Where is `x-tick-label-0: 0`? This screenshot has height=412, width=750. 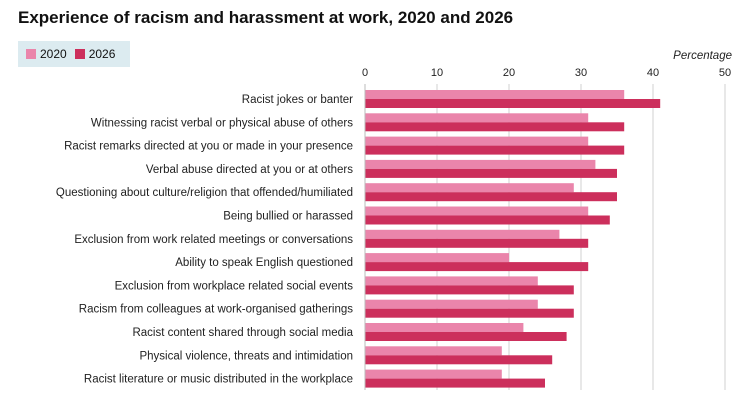
x-tick-label-0: 0 is located at coordinates (365, 73).